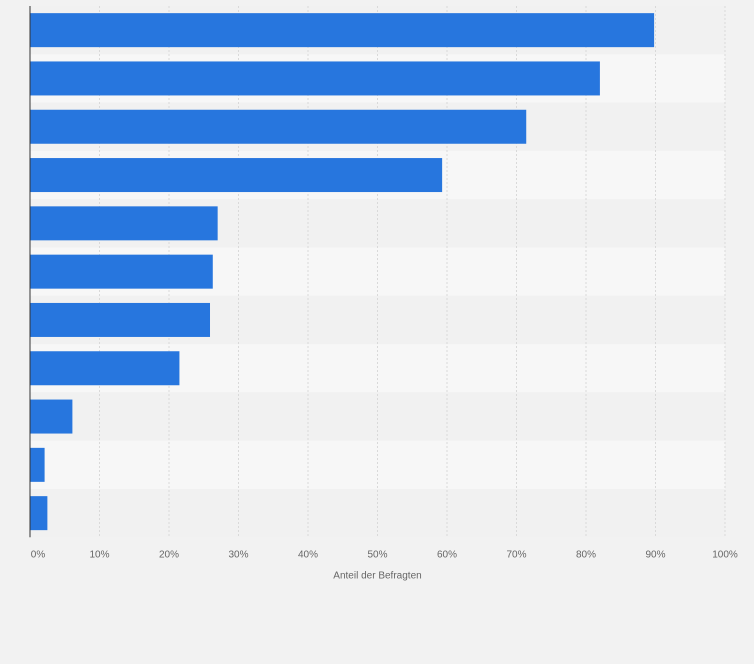  Describe the element at coordinates (377, 554) in the screenshot. I see `x-tick-label: 50%` at that location.